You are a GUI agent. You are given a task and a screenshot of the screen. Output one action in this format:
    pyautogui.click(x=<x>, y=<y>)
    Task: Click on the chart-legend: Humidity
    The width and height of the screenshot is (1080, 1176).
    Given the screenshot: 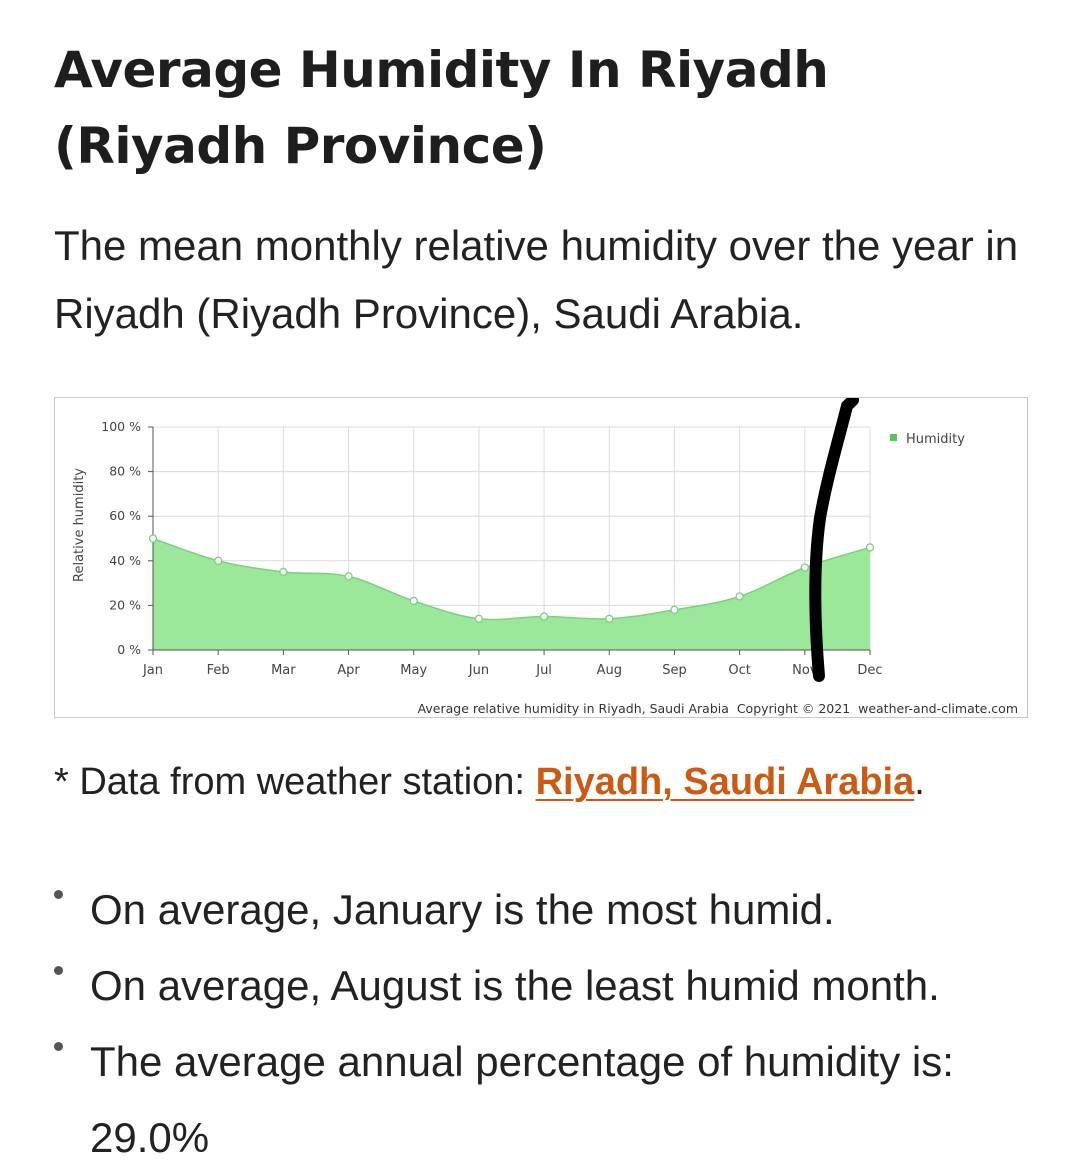 What is the action you would take?
    pyautogui.click(x=927, y=439)
    